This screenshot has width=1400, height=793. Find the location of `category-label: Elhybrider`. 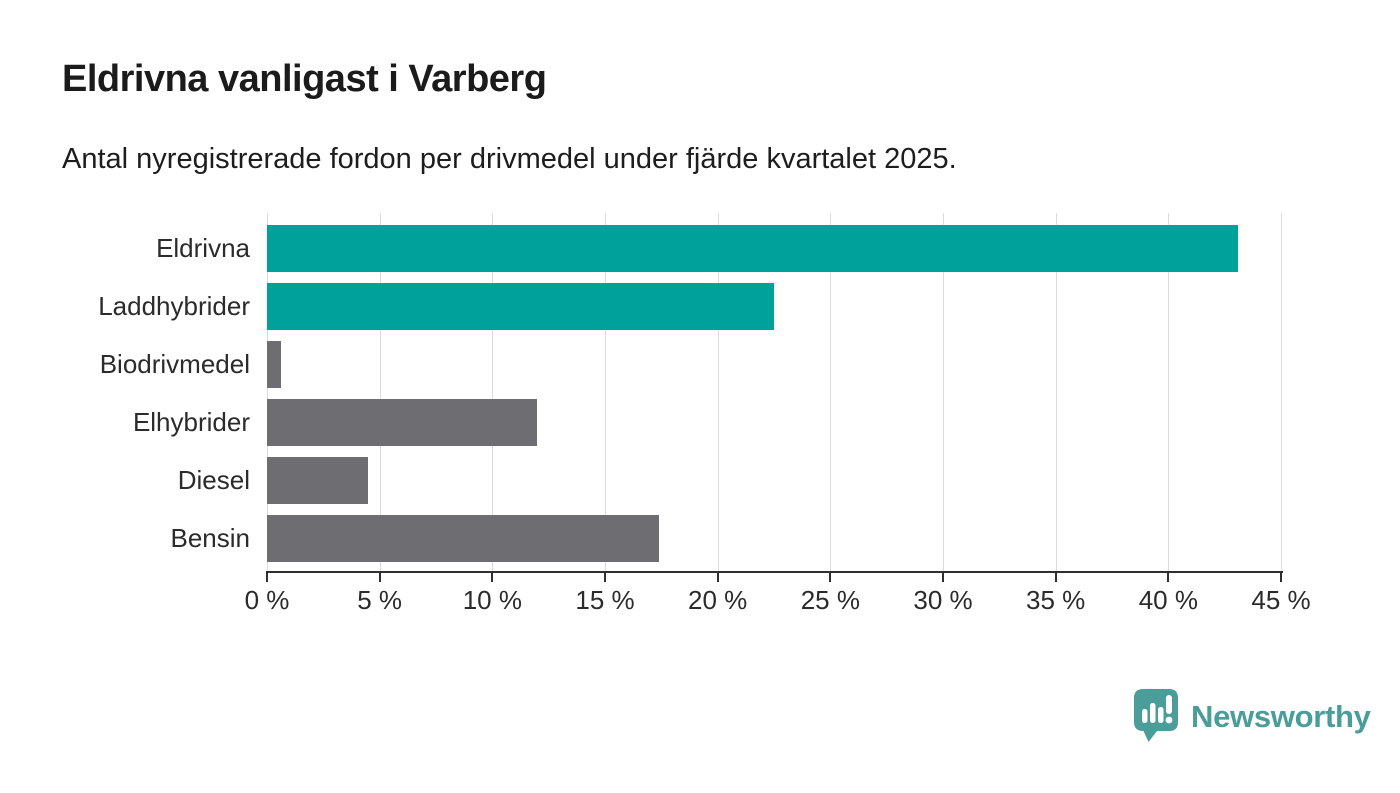

category-label: Elhybrider is located at coordinates (191, 422).